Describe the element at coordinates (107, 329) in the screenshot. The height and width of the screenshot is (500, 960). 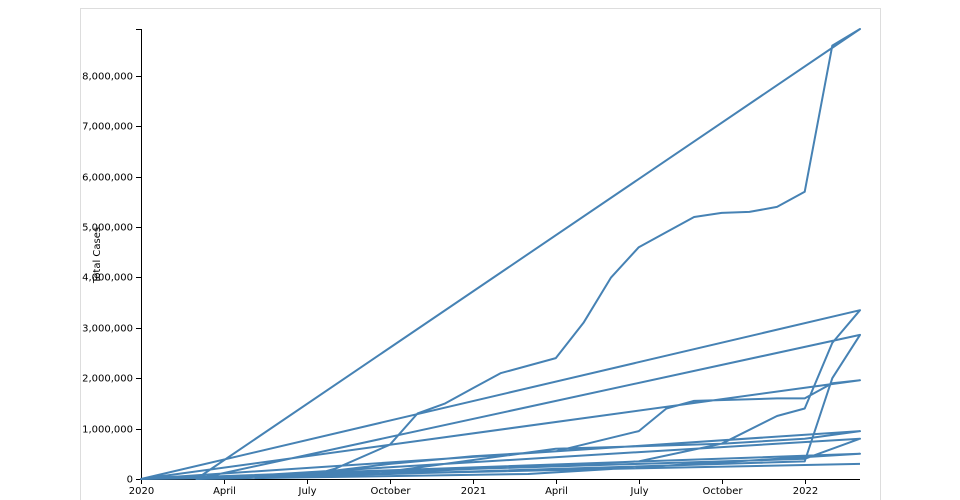
I see `y-tick-label: 3,000,000` at that location.